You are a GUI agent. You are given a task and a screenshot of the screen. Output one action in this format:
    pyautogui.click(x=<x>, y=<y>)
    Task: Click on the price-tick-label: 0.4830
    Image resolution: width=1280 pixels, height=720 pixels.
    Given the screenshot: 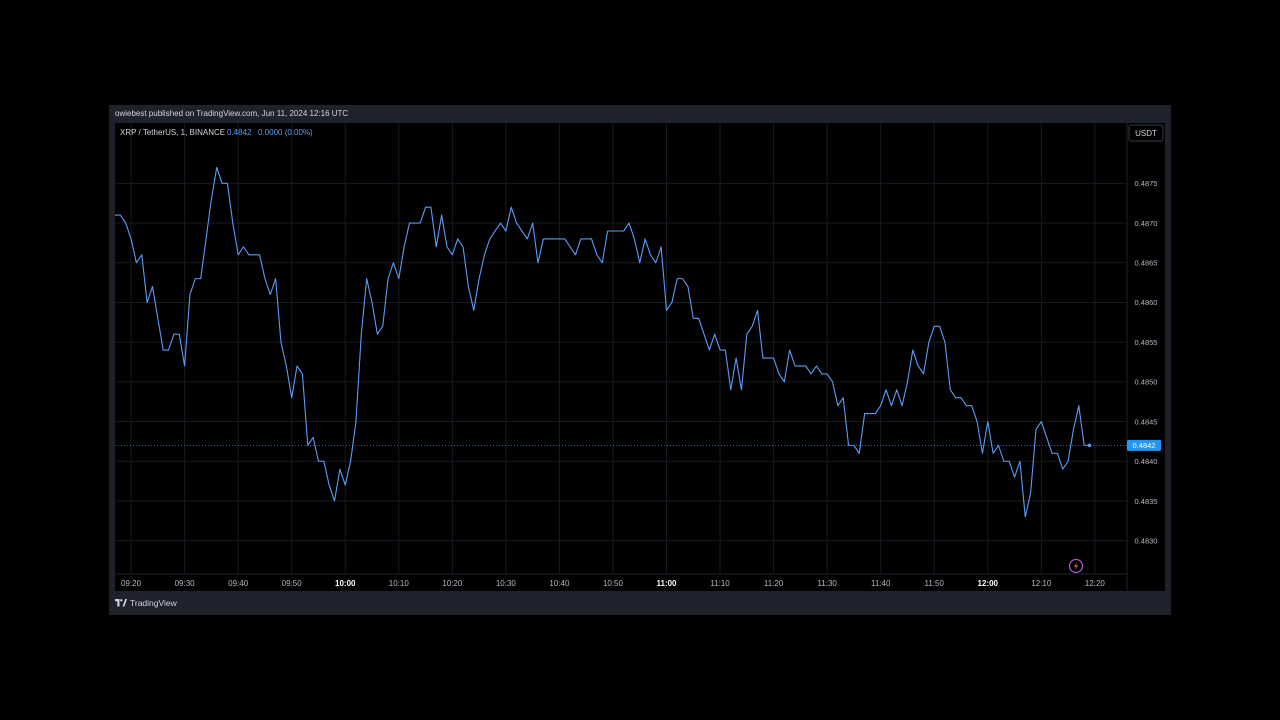 What is the action you would take?
    pyautogui.click(x=1146, y=540)
    